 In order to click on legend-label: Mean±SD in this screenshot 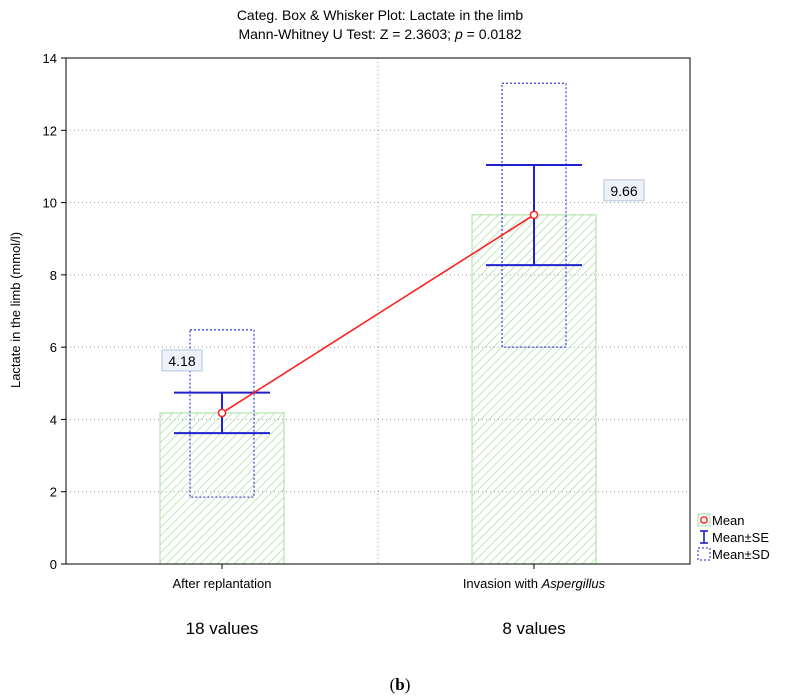, I will do `click(741, 554)`.